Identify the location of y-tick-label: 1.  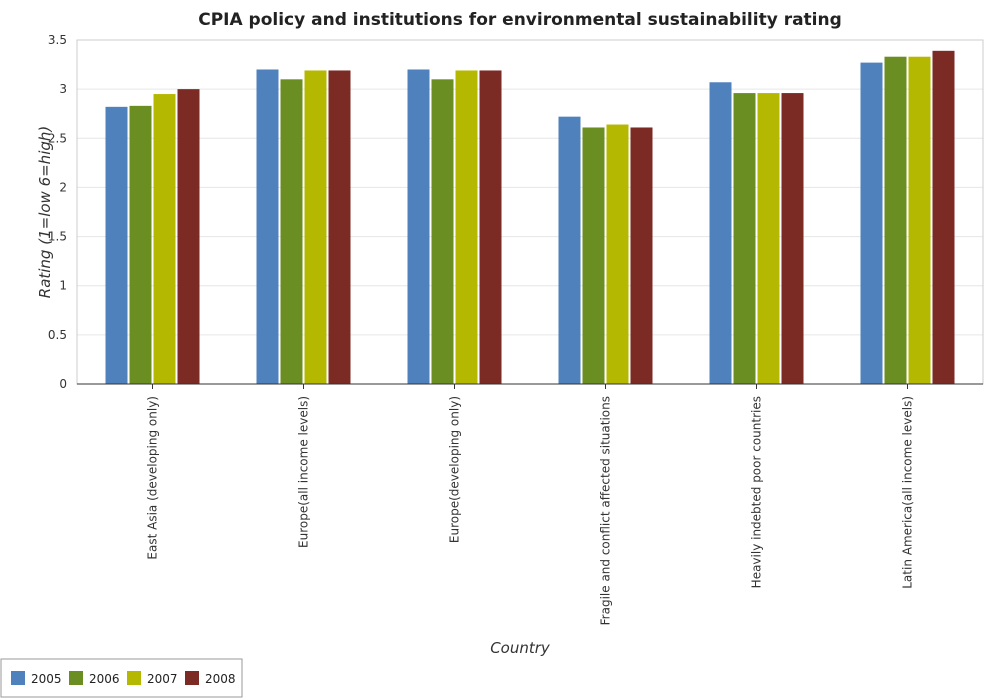
(63, 286).